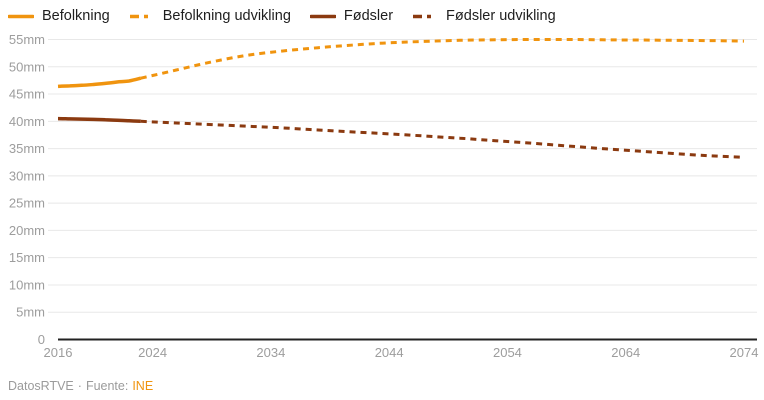 The image size is (764, 400). What do you see at coordinates (744, 352) in the screenshot?
I see `x-tick-label-2074: 2074` at bounding box center [744, 352].